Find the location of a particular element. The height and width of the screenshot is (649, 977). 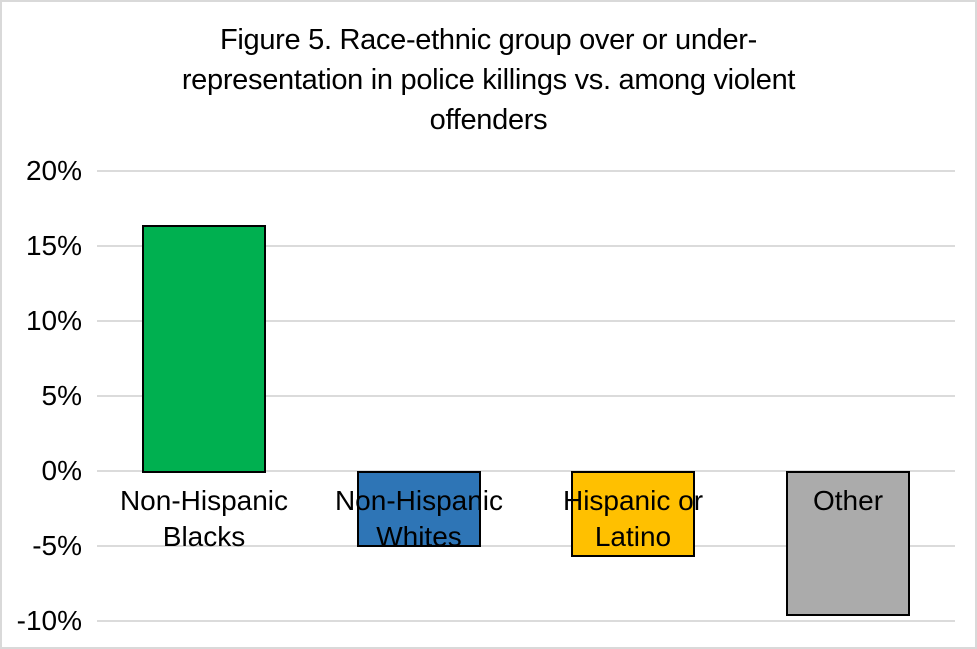

y-axis-tick-label-10: 10% is located at coordinates (53, 320).